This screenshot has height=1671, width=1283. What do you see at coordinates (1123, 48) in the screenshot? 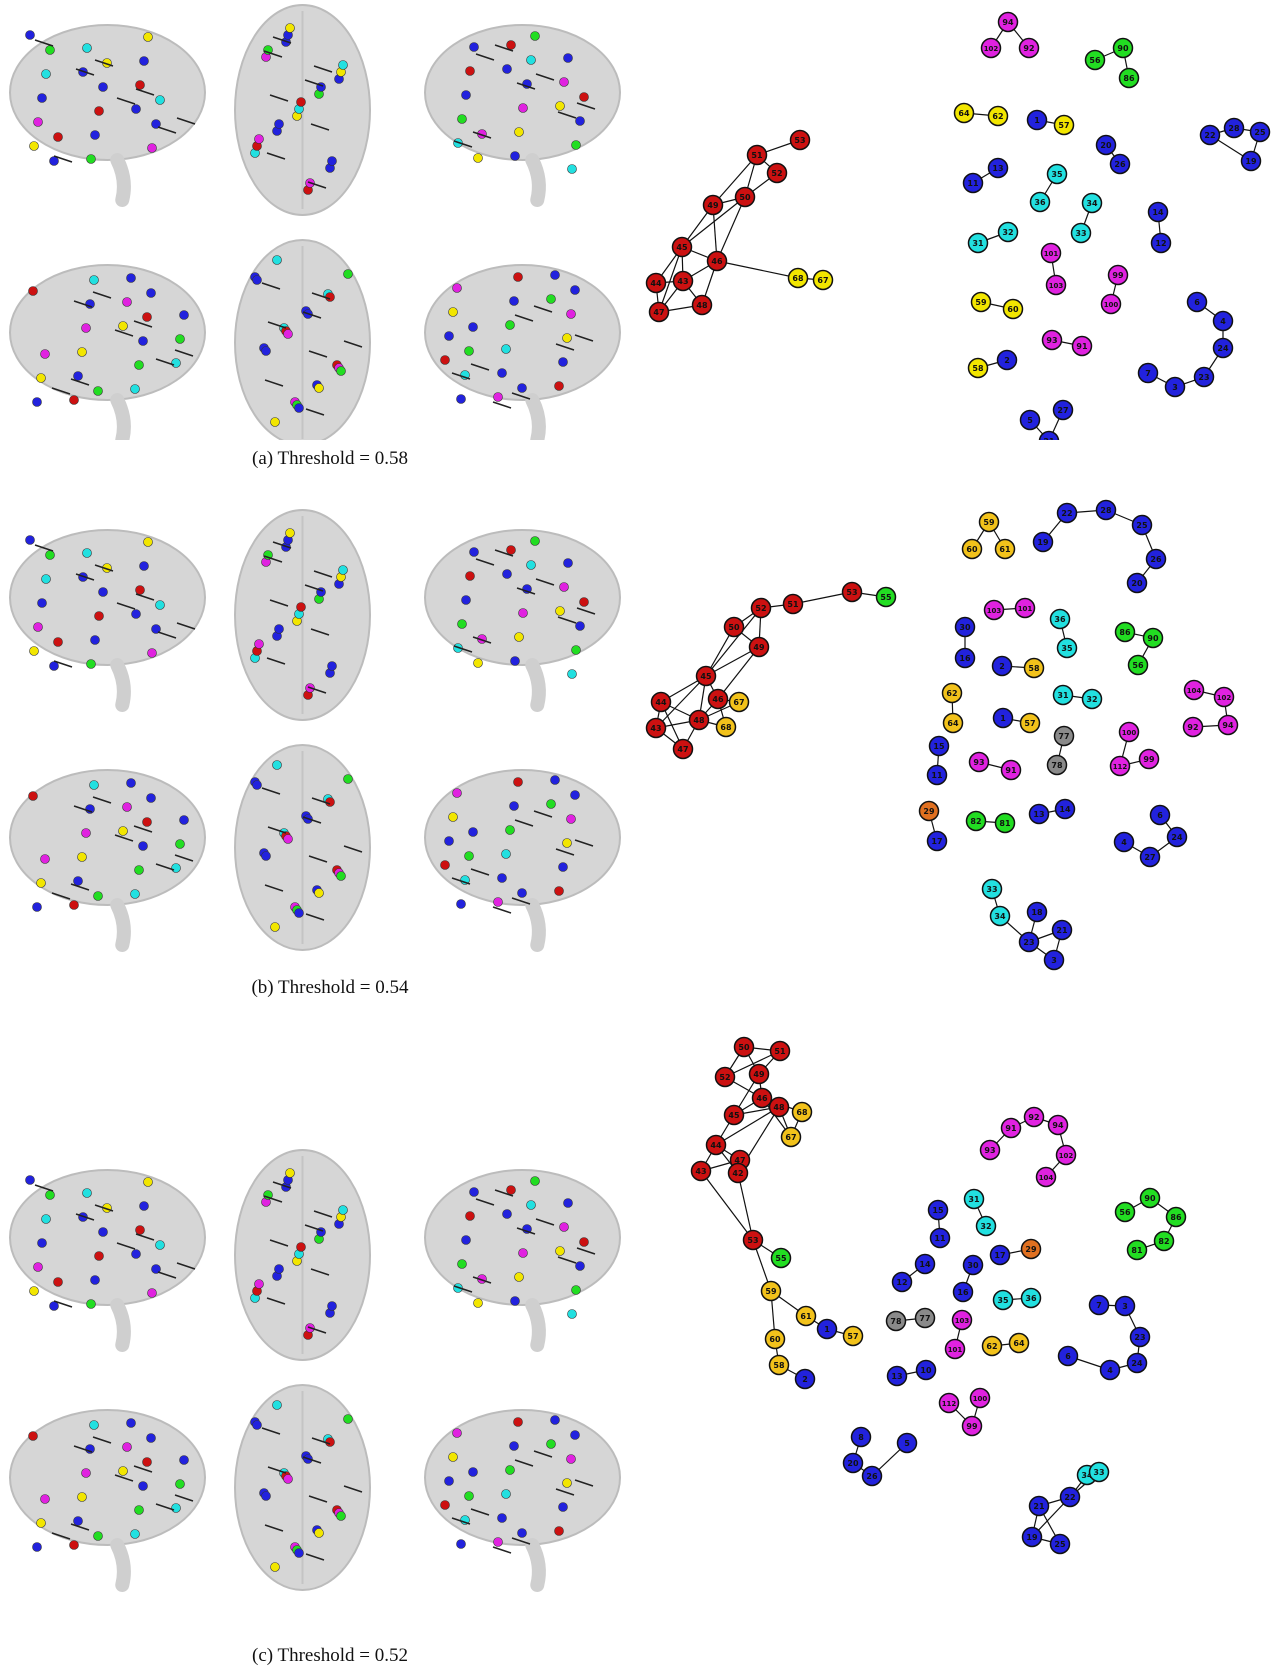
I see `node-label: 90` at bounding box center [1123, 48].